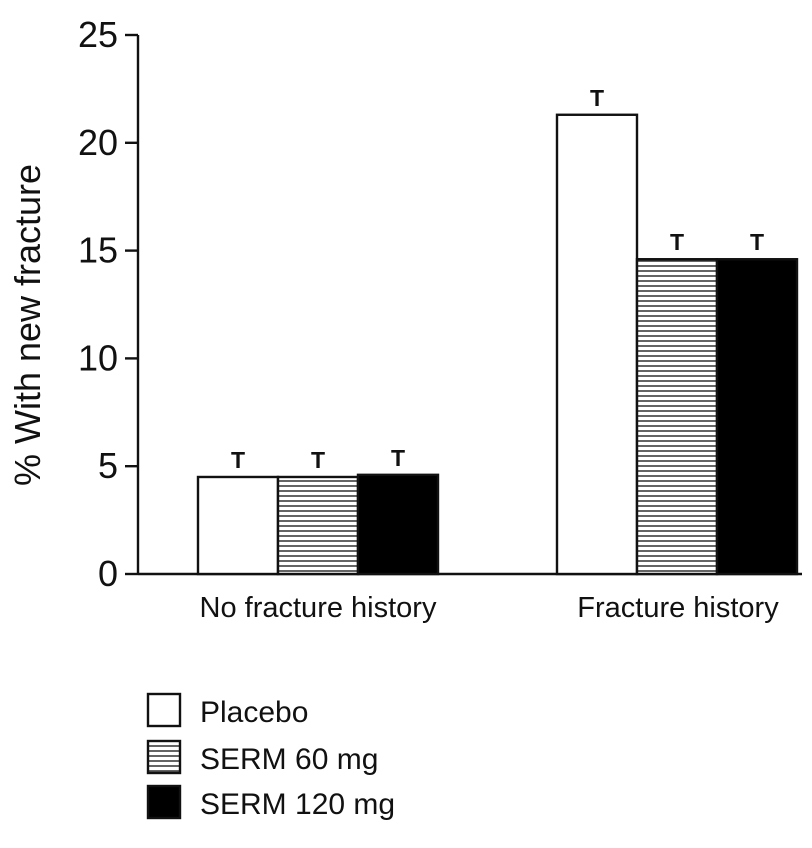 The image size is (812, 848). What do you see at coordinates (98, 250) in the screenshot?
I see `y-tick-label: 15` at bounding box center [98, 250].